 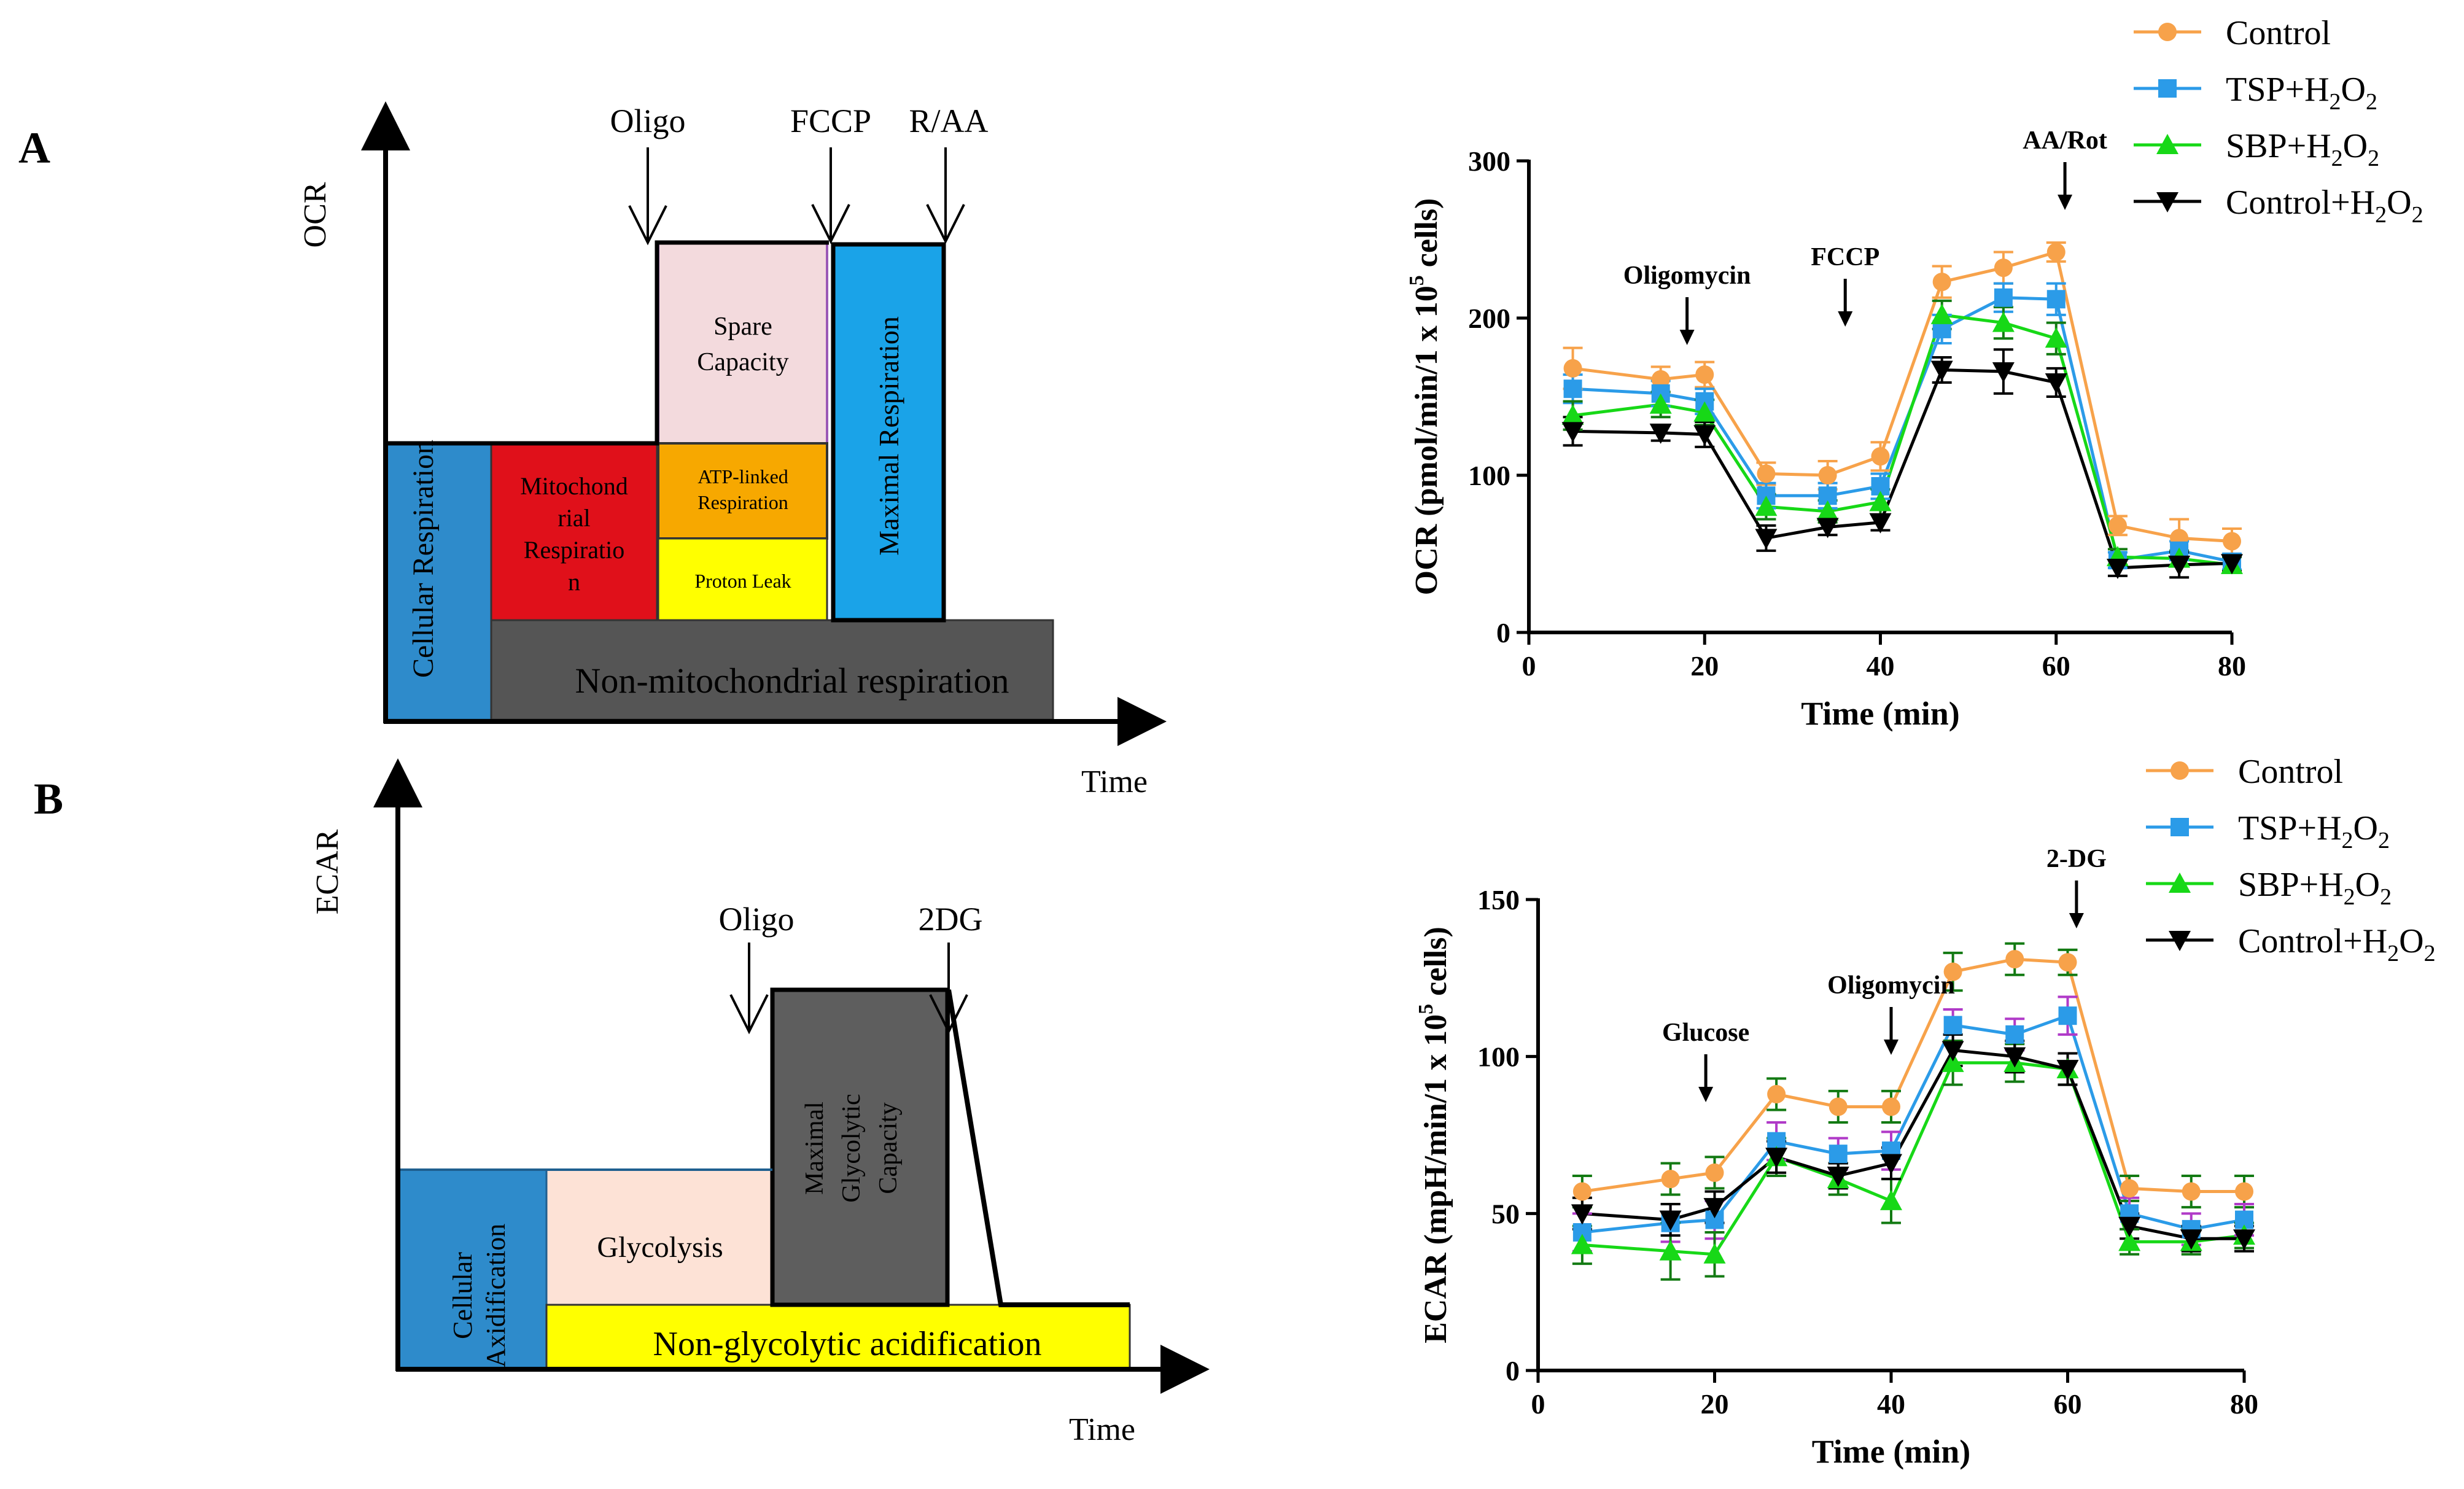 I want to click on ocr-x-tick-label: 80, so click(x=2232, y=666).